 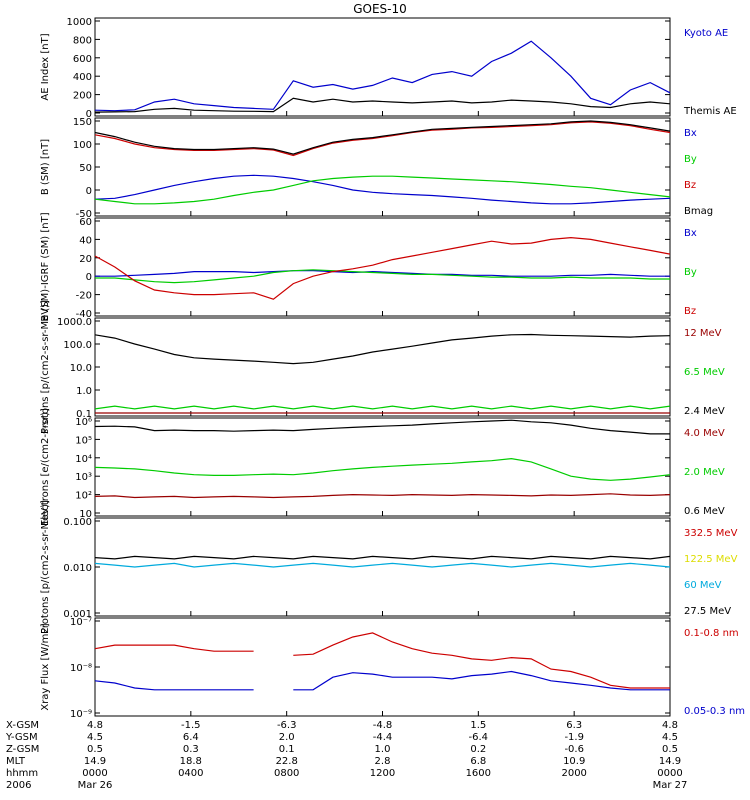 What do you see at coordinates (707, 611) in the screenshot?
I see `legend-entry: 27.5 MeV` at bounding box center [707, 611].